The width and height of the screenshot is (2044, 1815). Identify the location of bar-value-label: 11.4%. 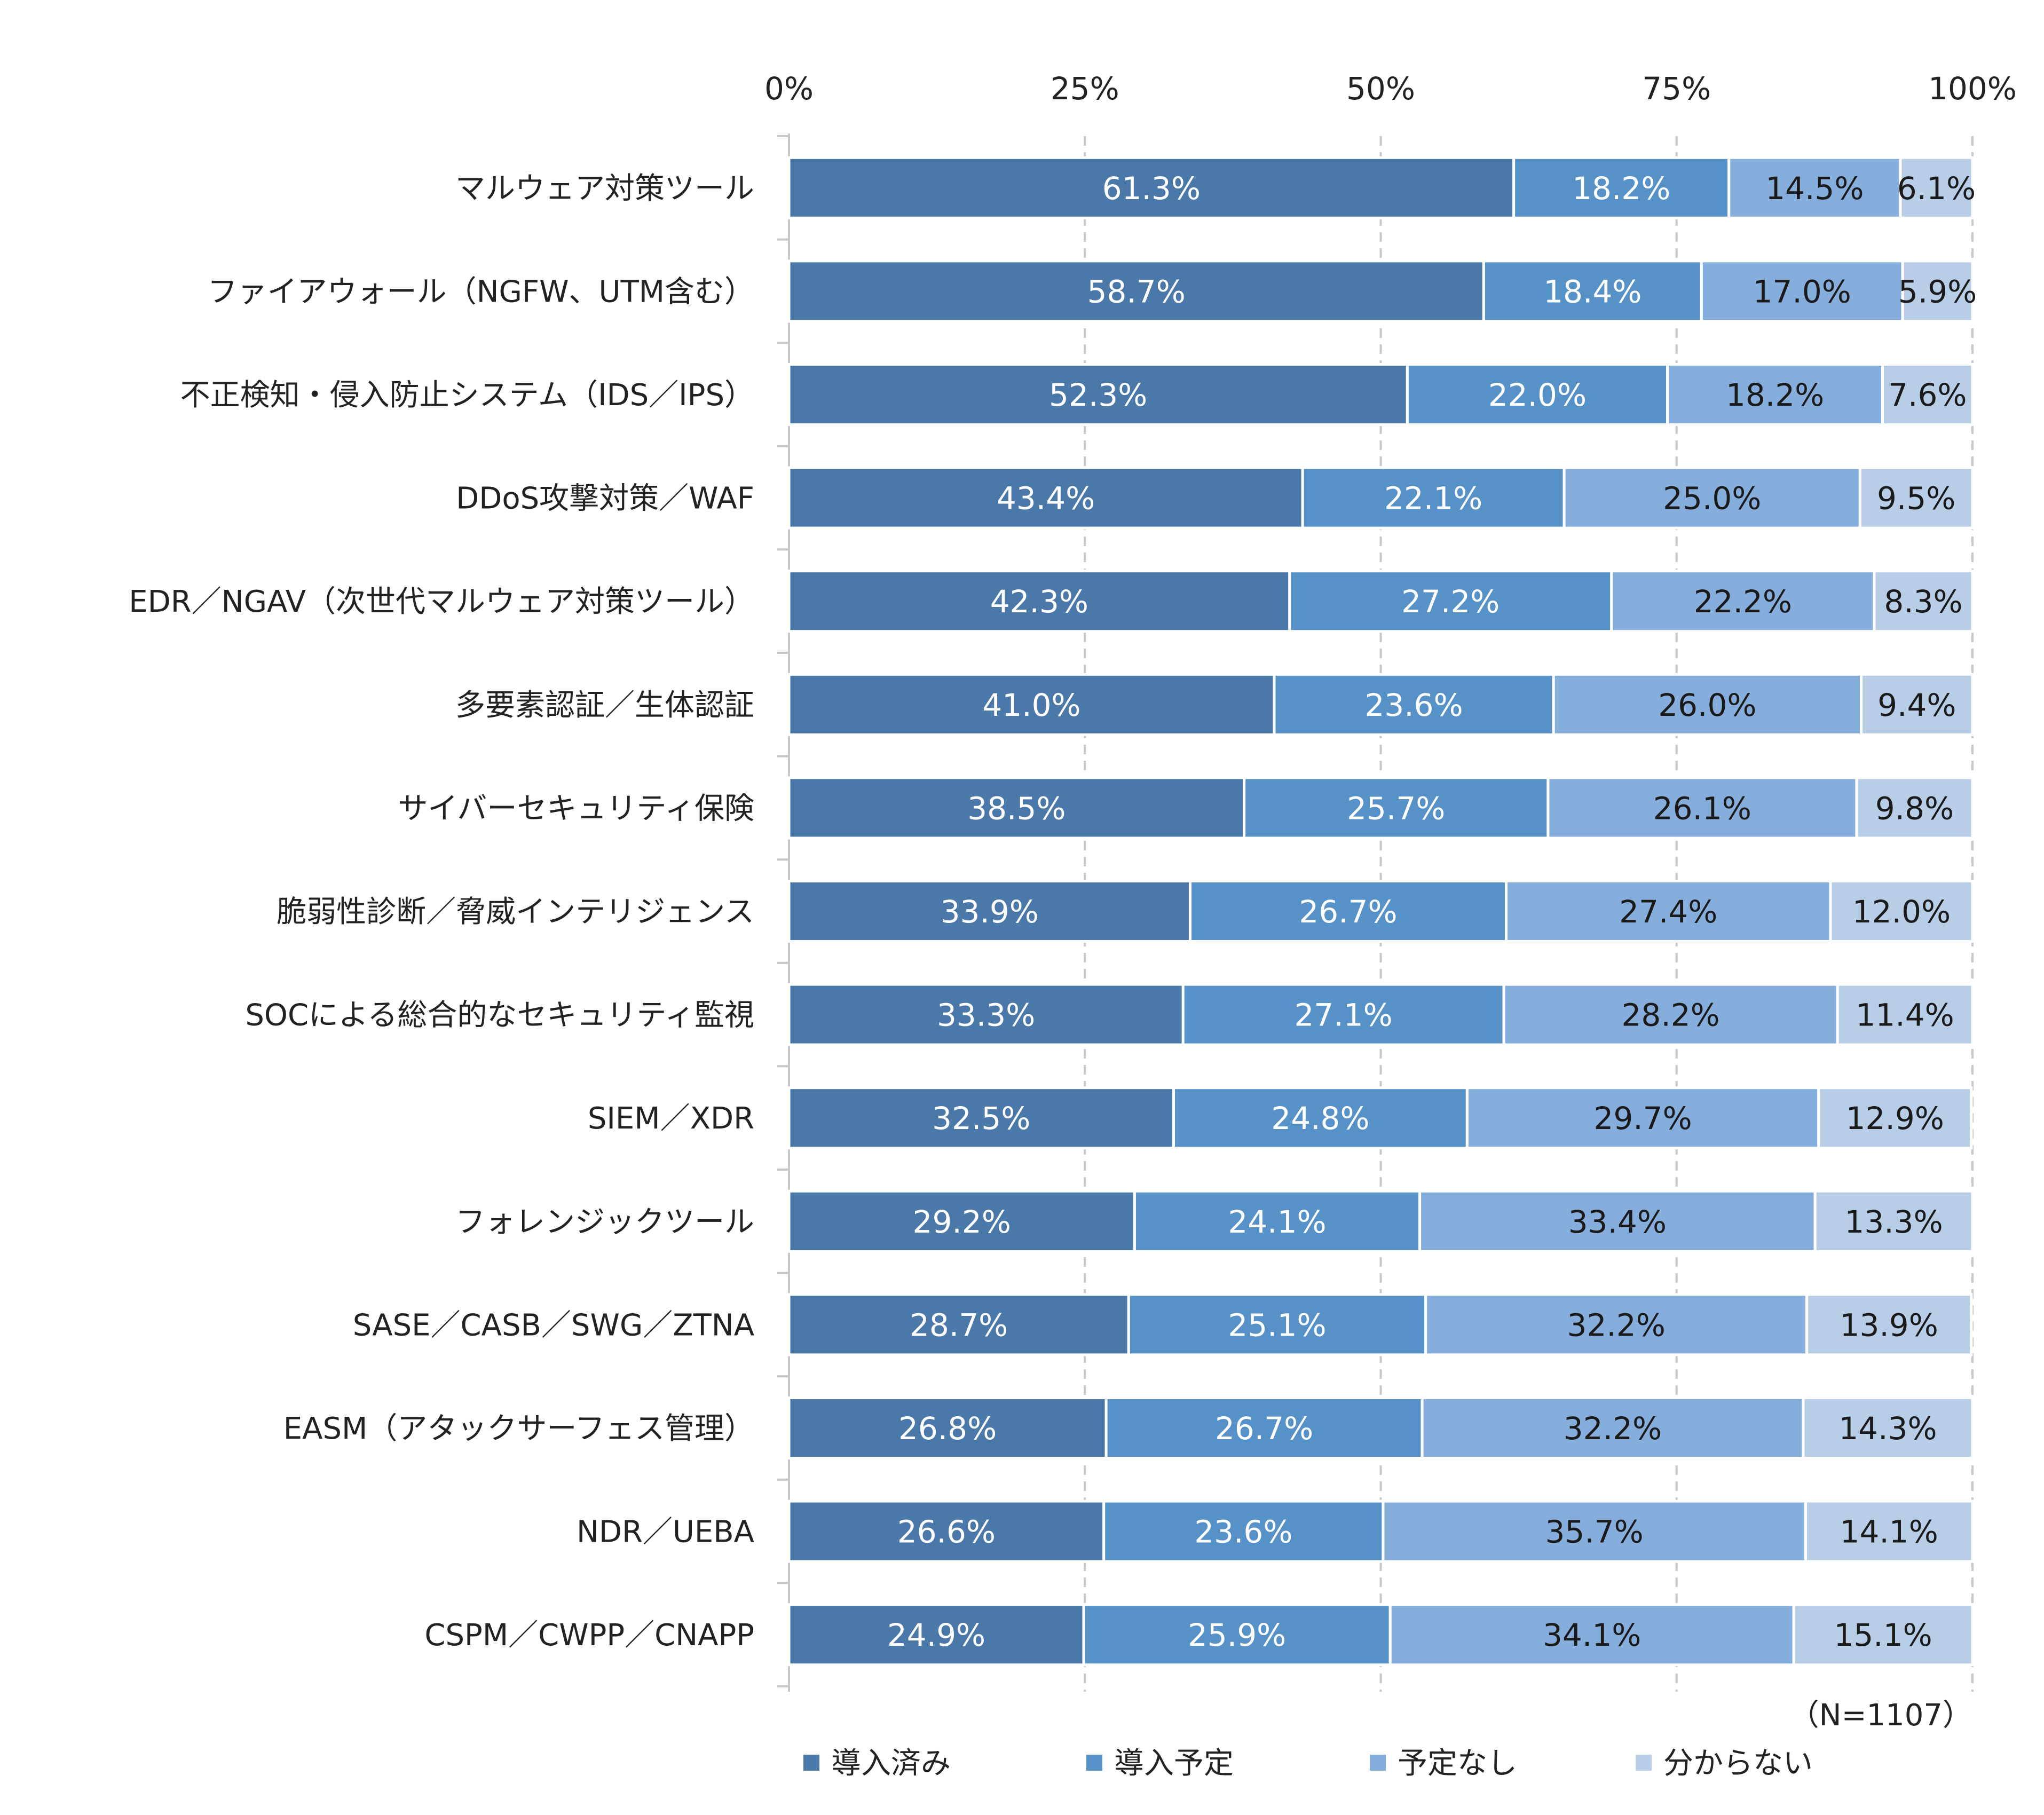
(1905, 1015).